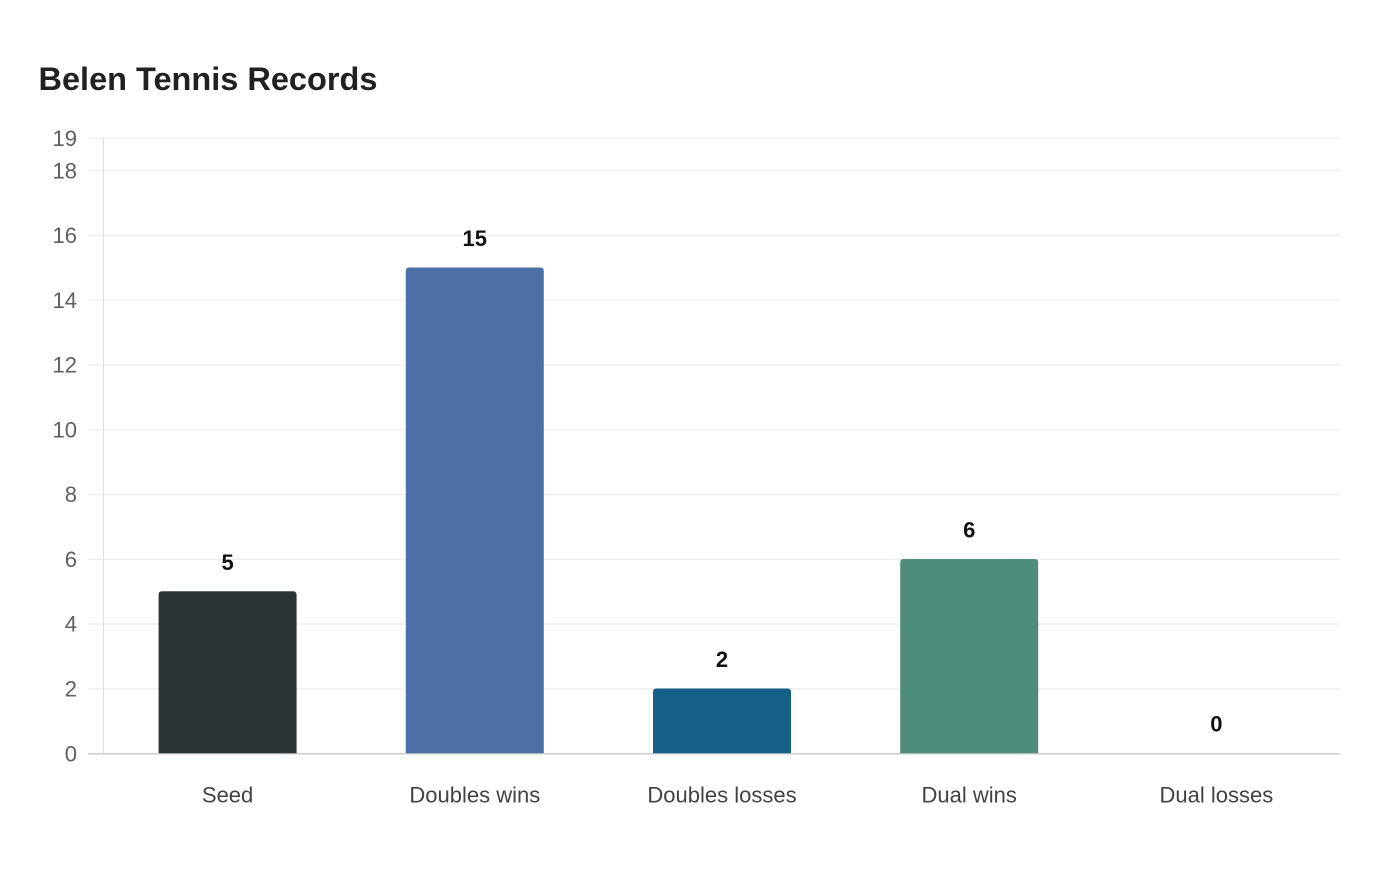  Describe the element at coordinates (71, 624) in the screenshot. I see `svg-text: 4` at that location.